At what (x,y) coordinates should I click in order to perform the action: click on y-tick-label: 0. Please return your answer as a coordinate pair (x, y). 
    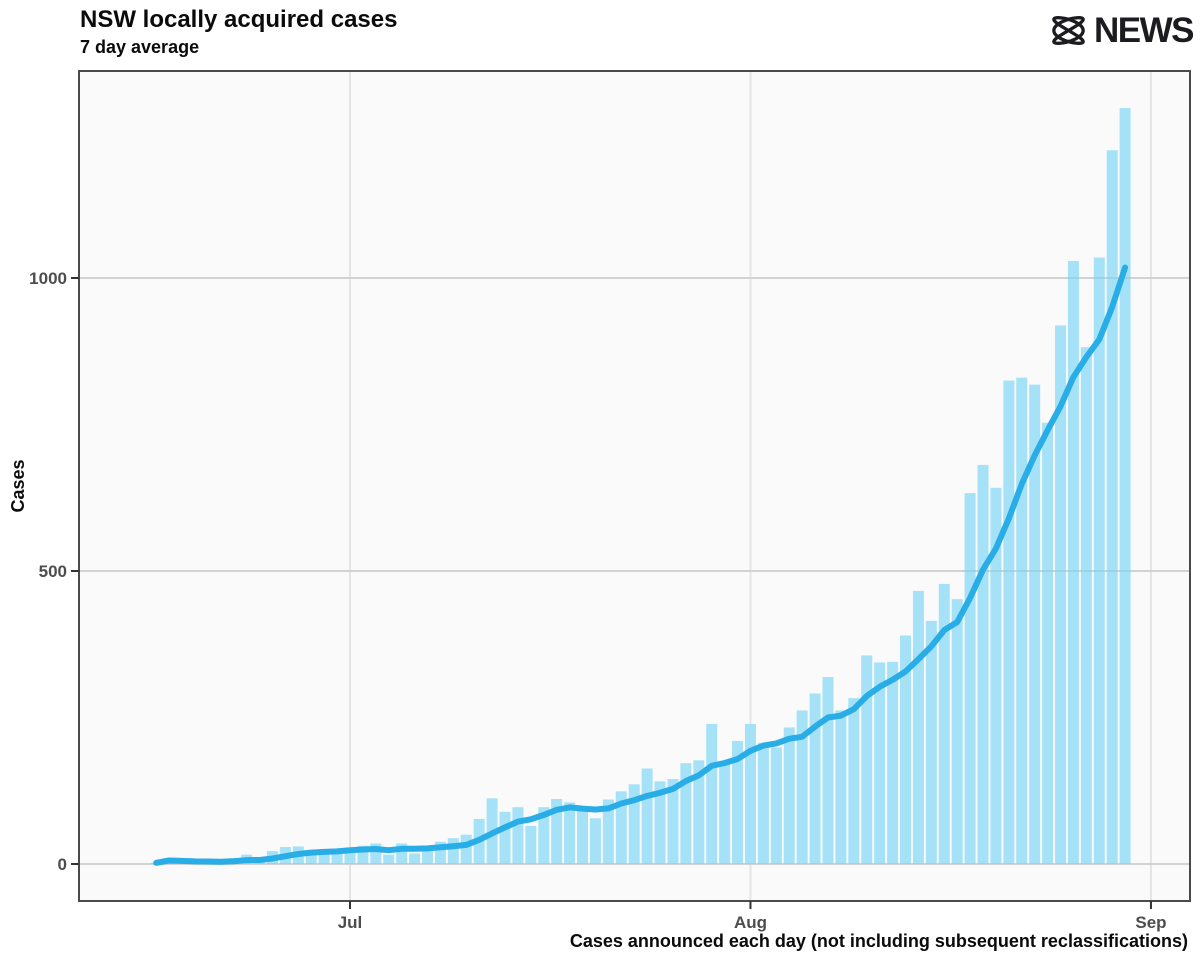
    Looking at the image, I should click on (62, 864).